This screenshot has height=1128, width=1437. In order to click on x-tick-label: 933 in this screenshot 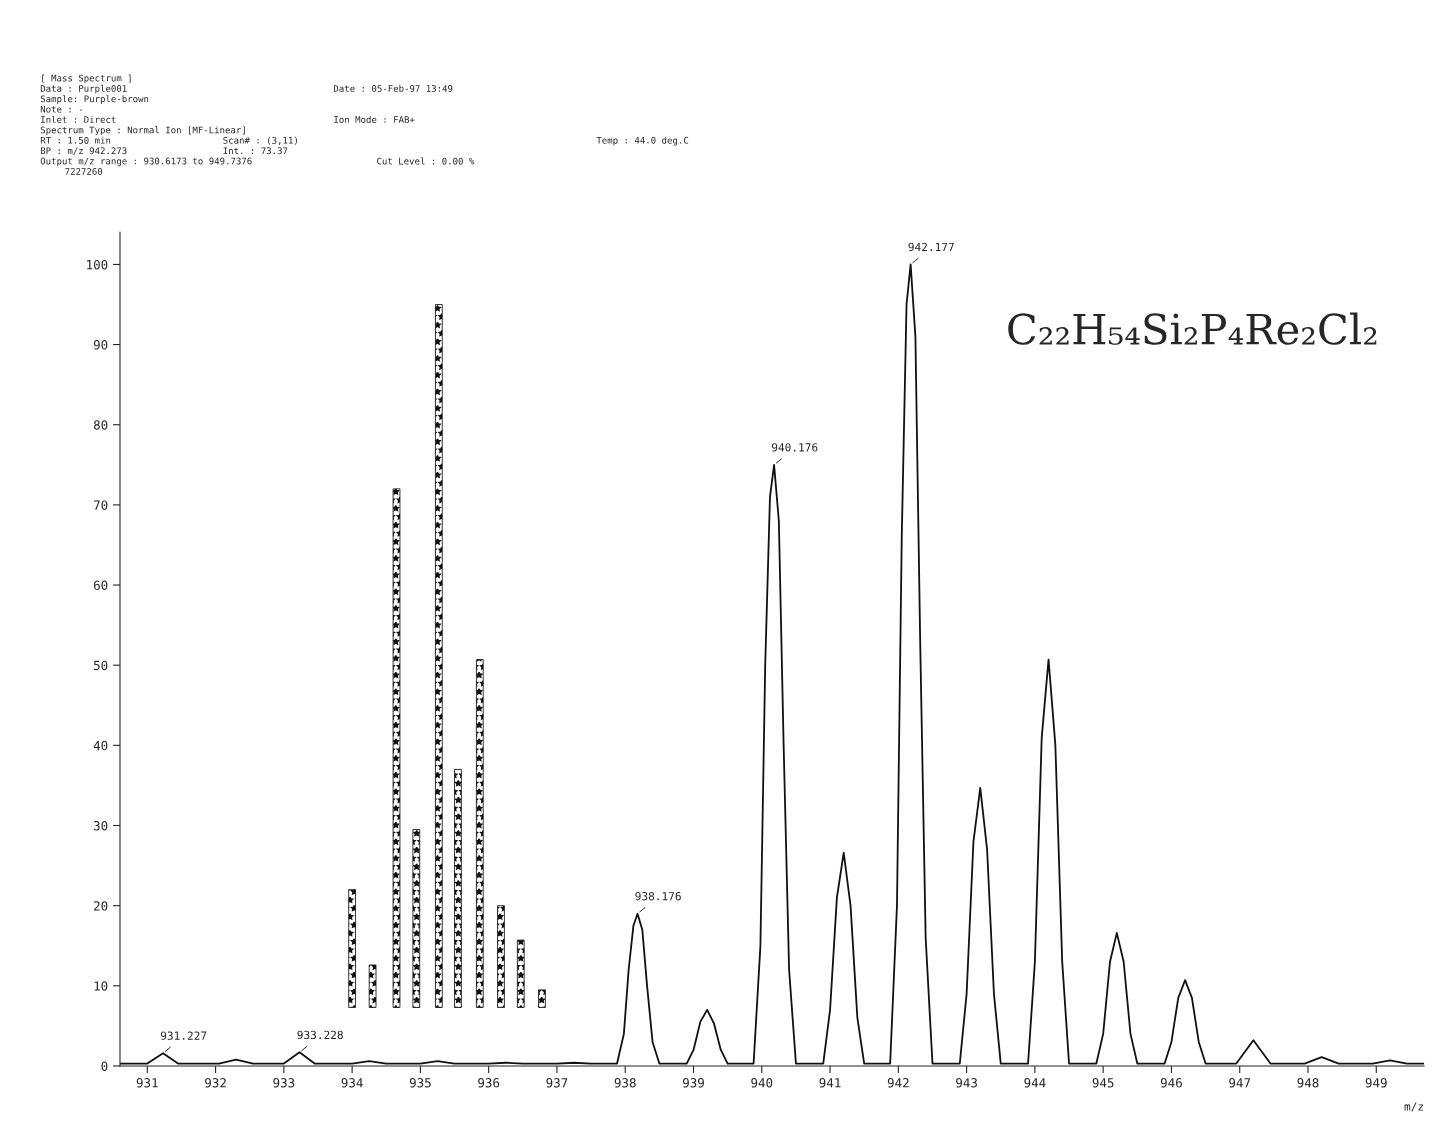, I will do `click(284, 1083)`.